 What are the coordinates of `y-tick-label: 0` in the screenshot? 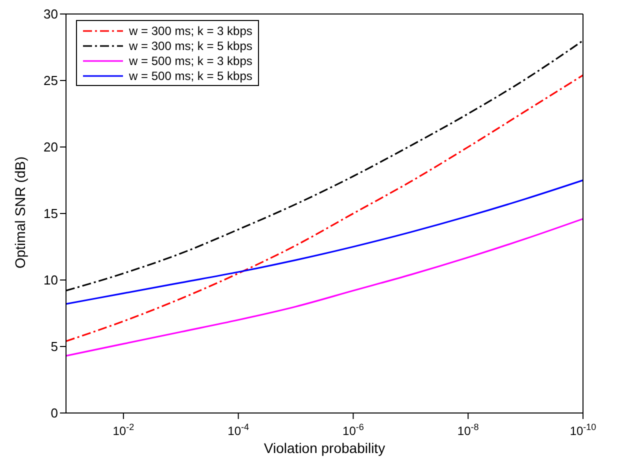 It's located at (54, 413).